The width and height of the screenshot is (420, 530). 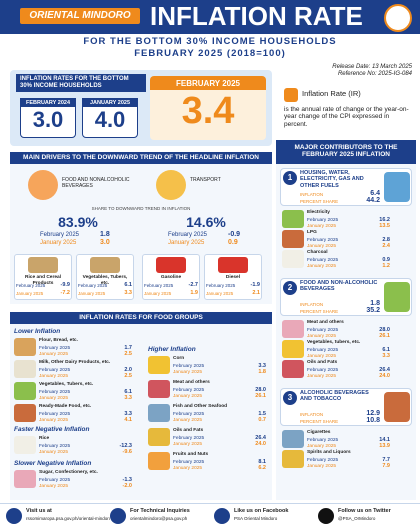 What do you see at coordinates (325, 322) in the screenshot?
I see `item-name: Meat and others` at bounding box center [325, 322].